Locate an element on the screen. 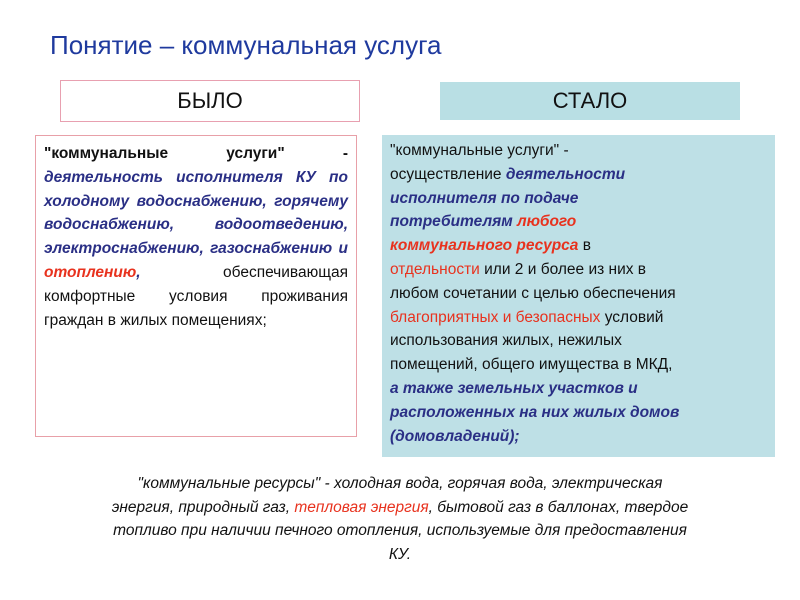  before-header-label: БЫЛО is located at coordinates (210, 100).